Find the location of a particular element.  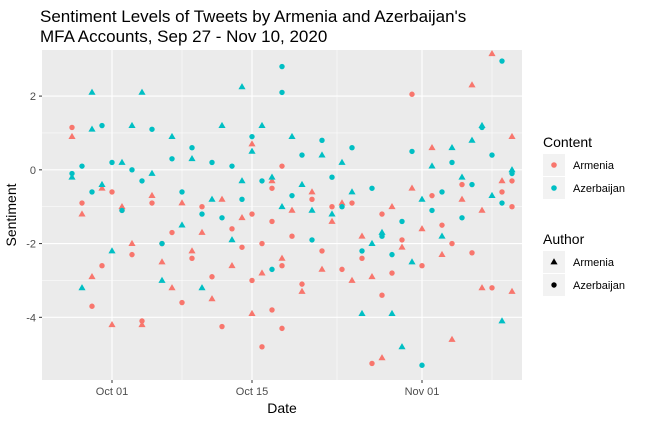

legend-color-key is located at coordinates (554, 188).